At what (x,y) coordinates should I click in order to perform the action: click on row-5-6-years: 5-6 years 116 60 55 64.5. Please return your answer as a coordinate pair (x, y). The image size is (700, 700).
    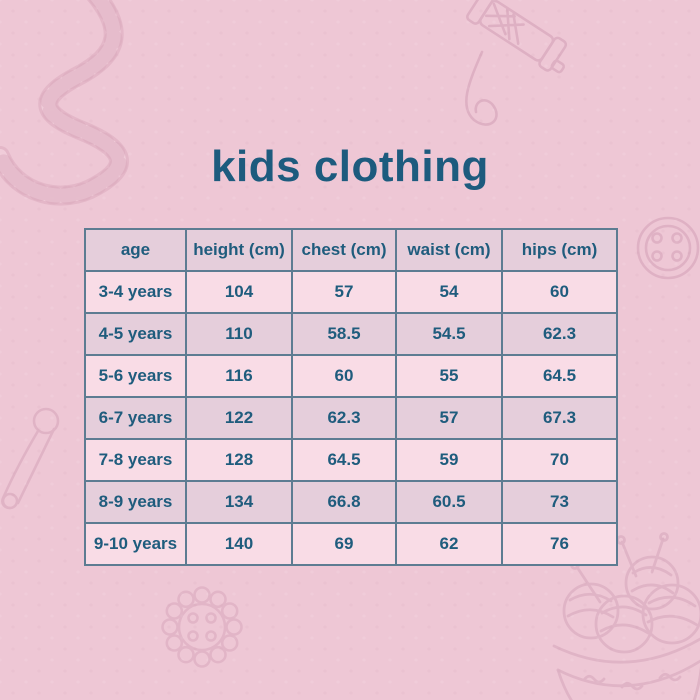
    Looking at the image, I should click on (351, 376).